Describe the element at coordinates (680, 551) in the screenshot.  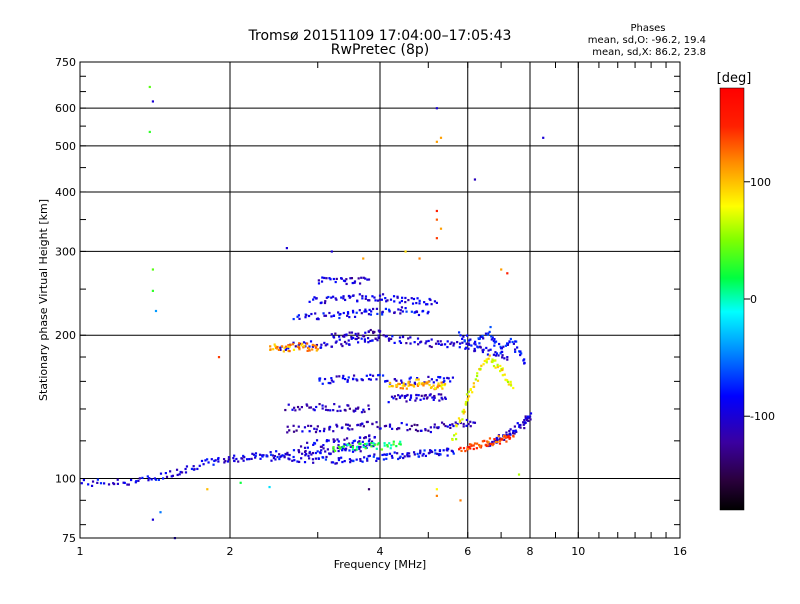
I see `x-tick-label: 16` at that location.